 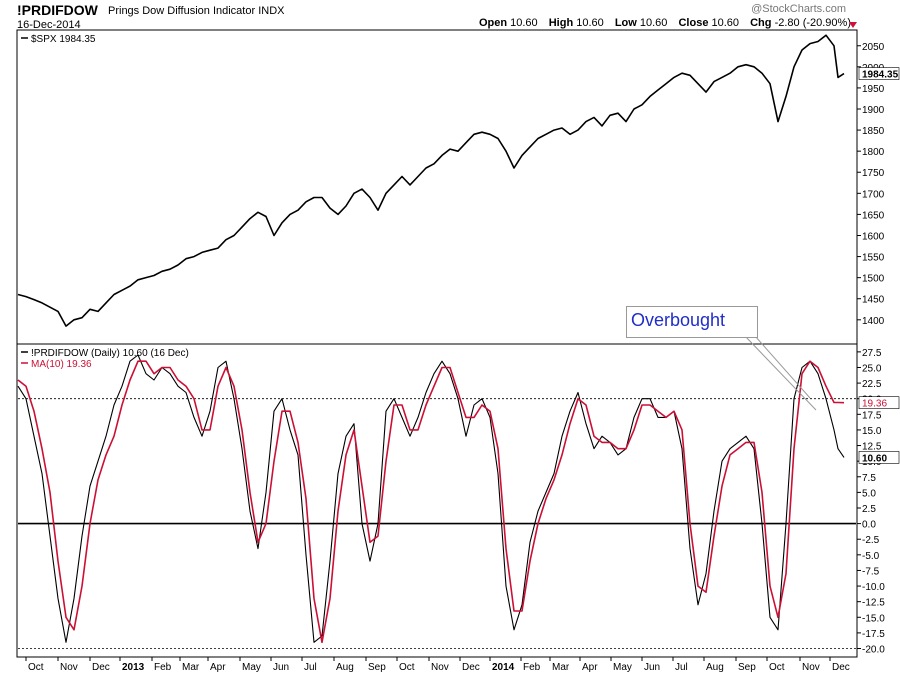 I want to click on diffusion-ytick-label: 0.0, so click(x=869, y=525).